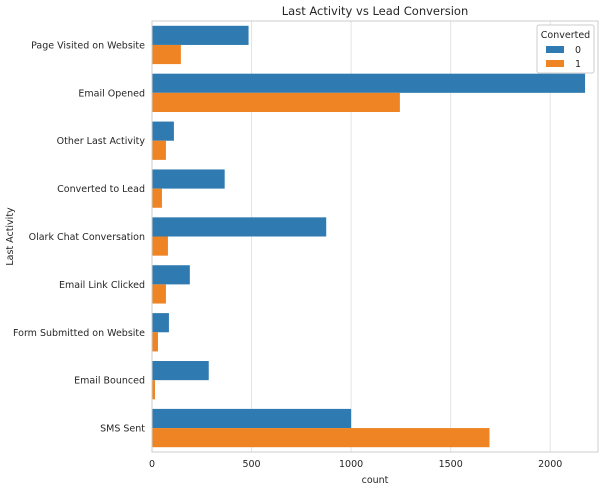 This screenshot has width=605, height=492. I want to click on chart-title: Last Activity vs Lead Conversion, so click(375, 11).